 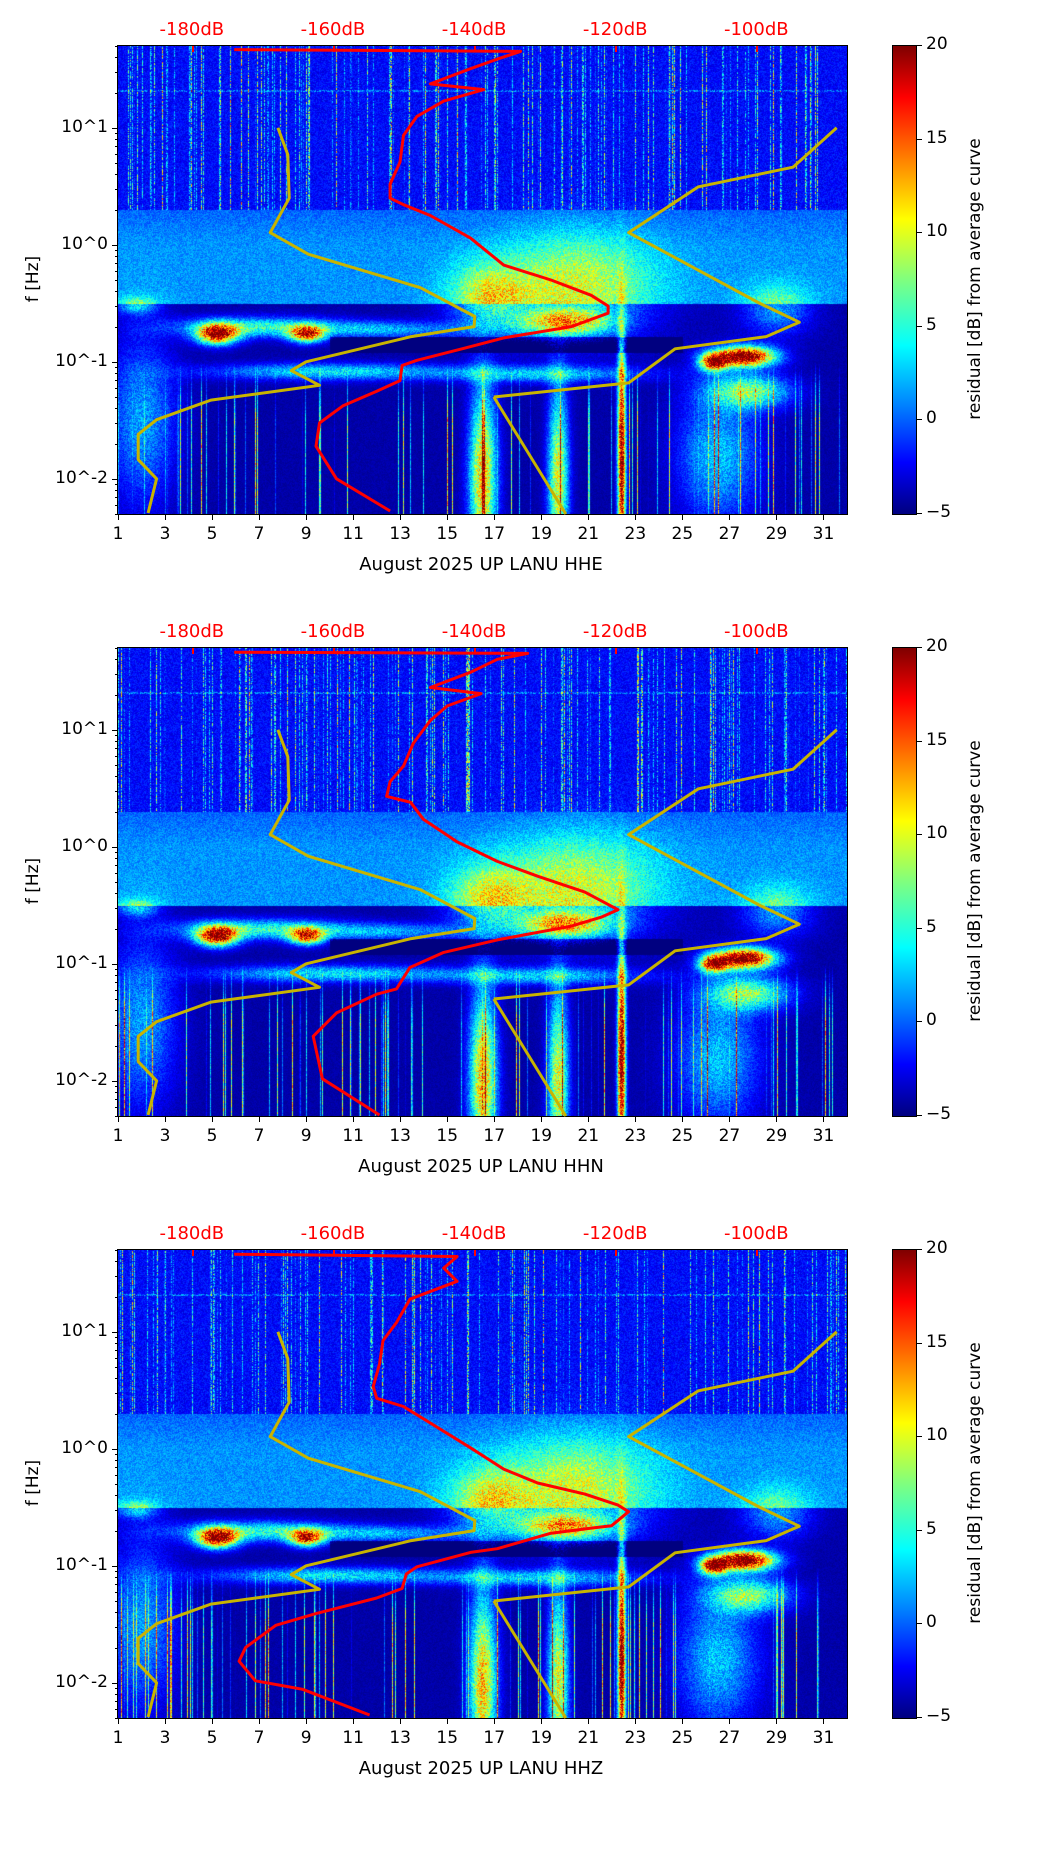 What do you see at coordinates (212, 1738) in the screenshot?
I see `x-axis-tick-label: 5` at bounding box center [212, 1738].